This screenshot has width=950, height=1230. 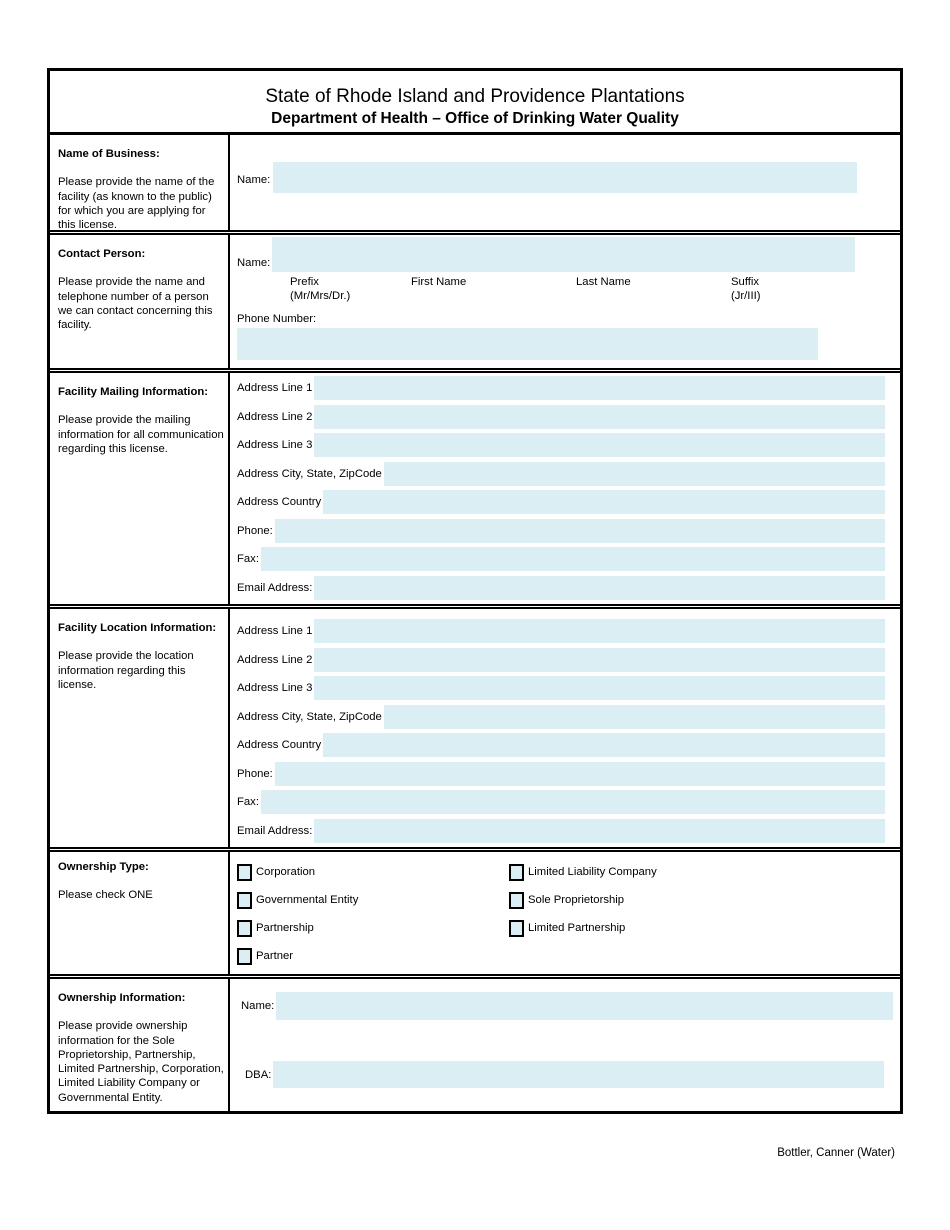 I want to click on mailing-email-label: Email Address:, so click(x=275, y=587).